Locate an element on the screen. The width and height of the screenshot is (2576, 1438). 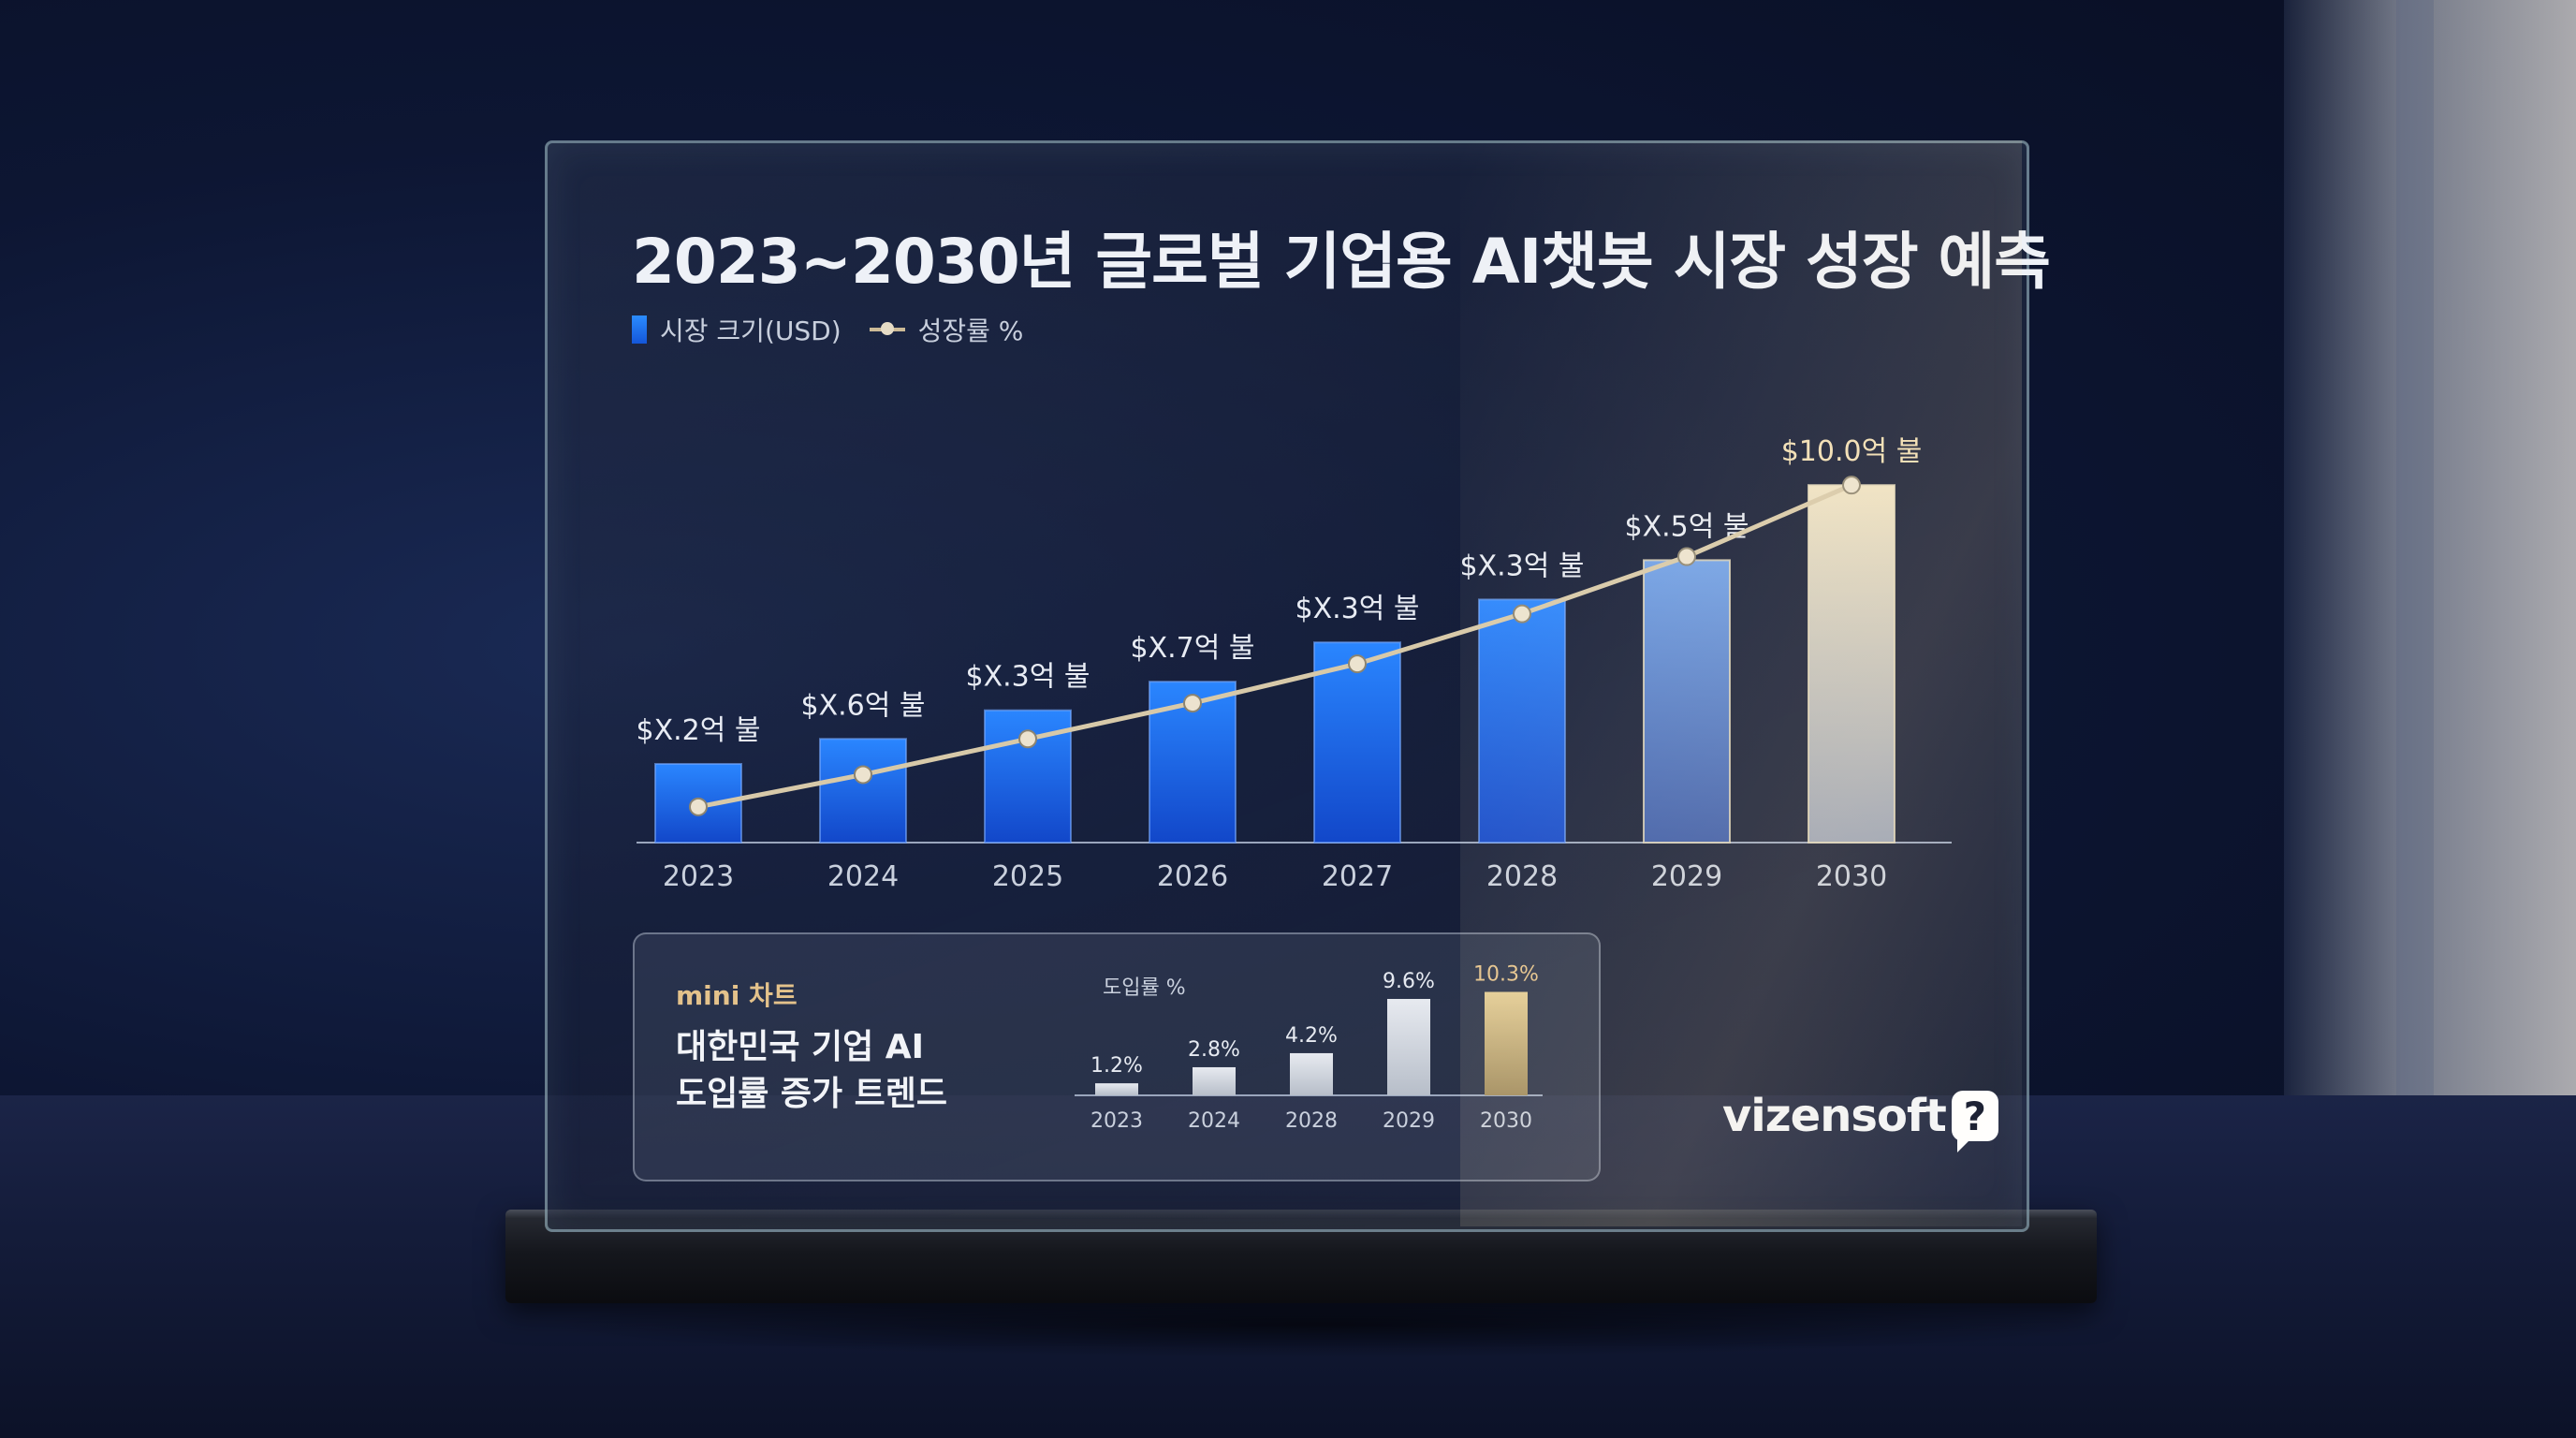
x-tick-label-2028: 2028 is located at coordinates (1522, 876).